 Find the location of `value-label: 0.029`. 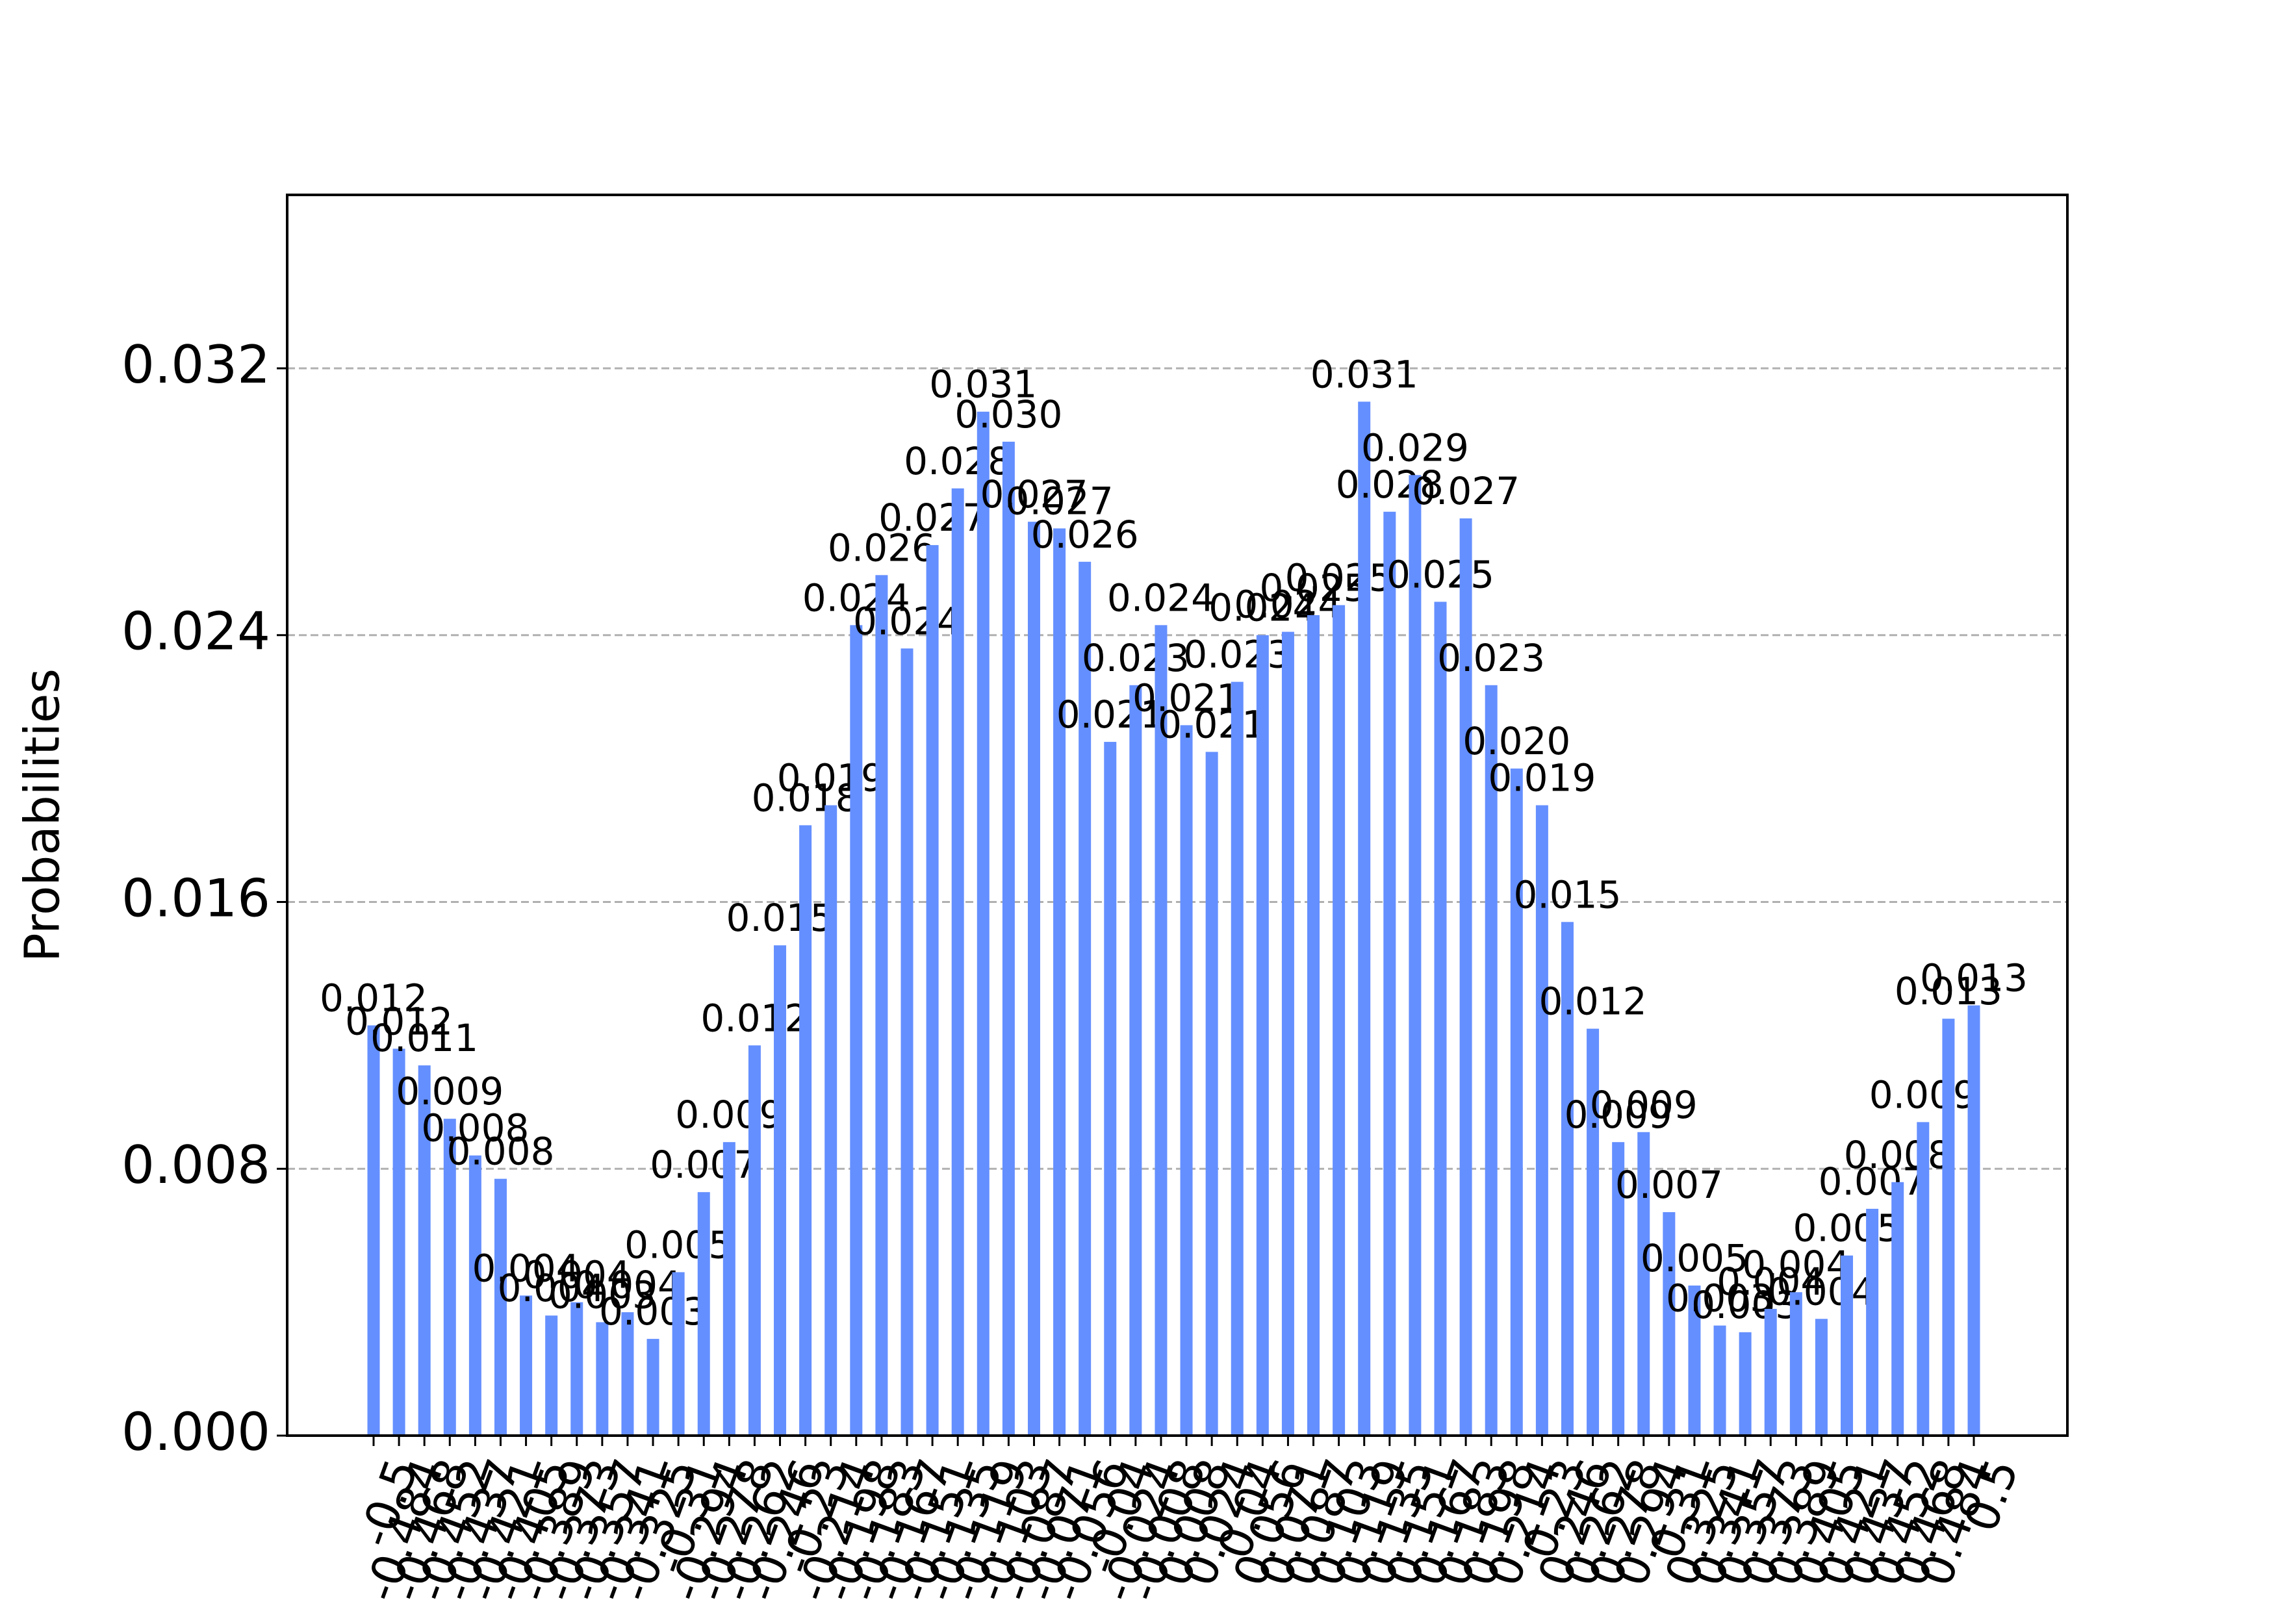

value-label: 0.029 is located at coordinates (1415, 447).